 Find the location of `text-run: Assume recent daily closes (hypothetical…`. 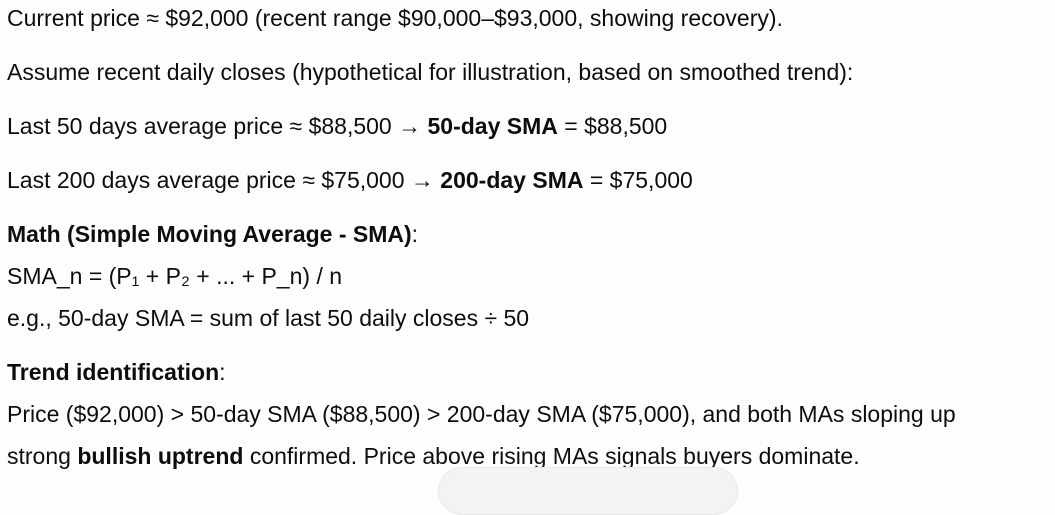

text-run: Assume recent daily closes (hypothetical… is located at coordinates (430, 72).